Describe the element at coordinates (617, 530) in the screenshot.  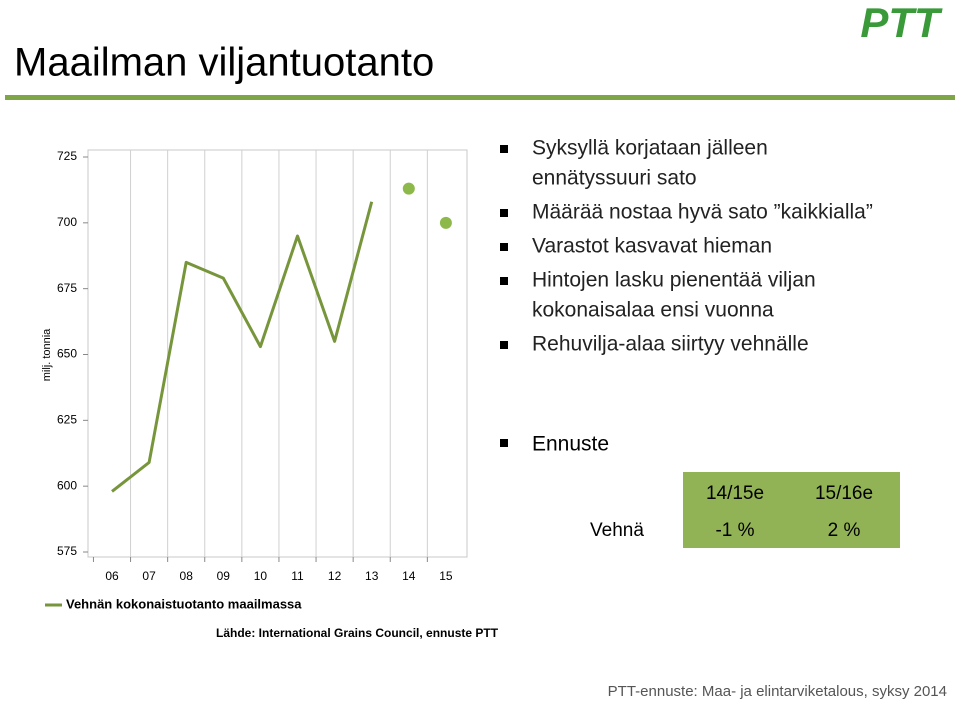
I see `table-row-label: Vehnä` at that location.